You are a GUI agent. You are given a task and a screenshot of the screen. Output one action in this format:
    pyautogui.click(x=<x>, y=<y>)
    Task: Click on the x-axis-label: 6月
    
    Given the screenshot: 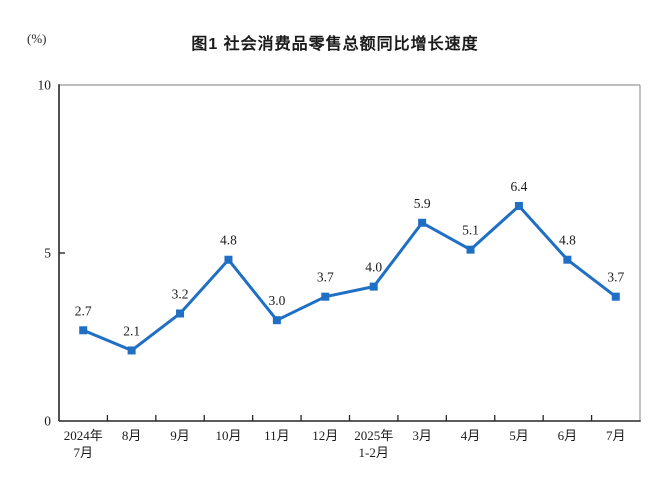 What is the action you would take?
    pyautogui.click(x=568, y=435)
    